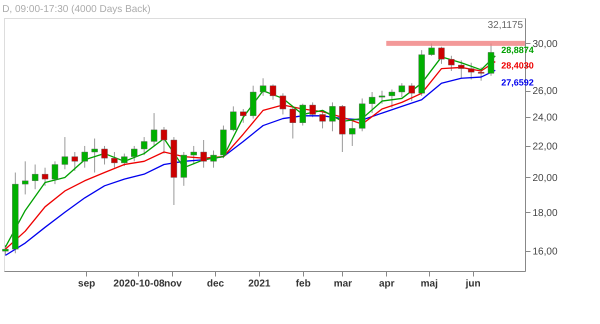 Image resolution: width=600 pixels, height=324 pixels. Describe the element at coordinates (139, 284) in the screenshot. I see `x-tick-label: 2020-10-08` at that location.